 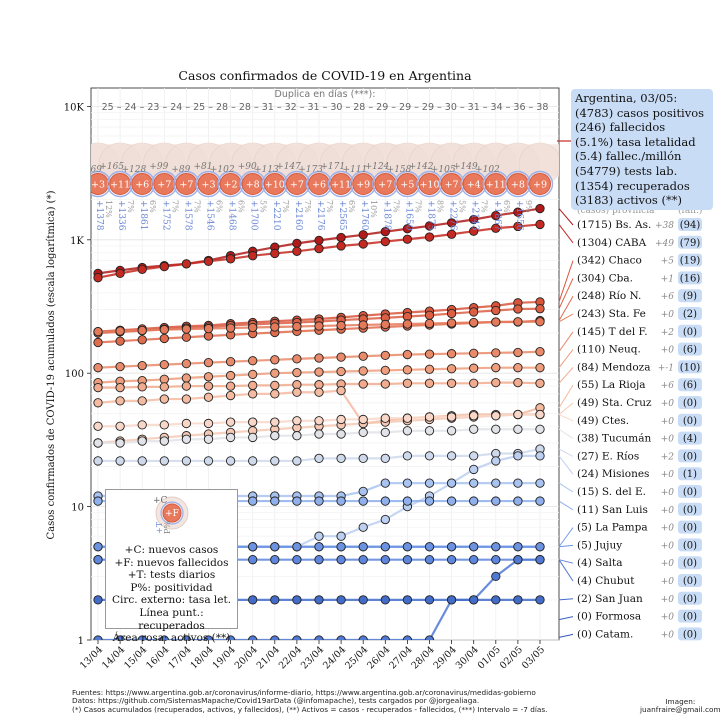 What do you see at coordinates (247, 167) in the screenshot?
I see `national-new-cases-label: +90` at bounding box center [247, 167].